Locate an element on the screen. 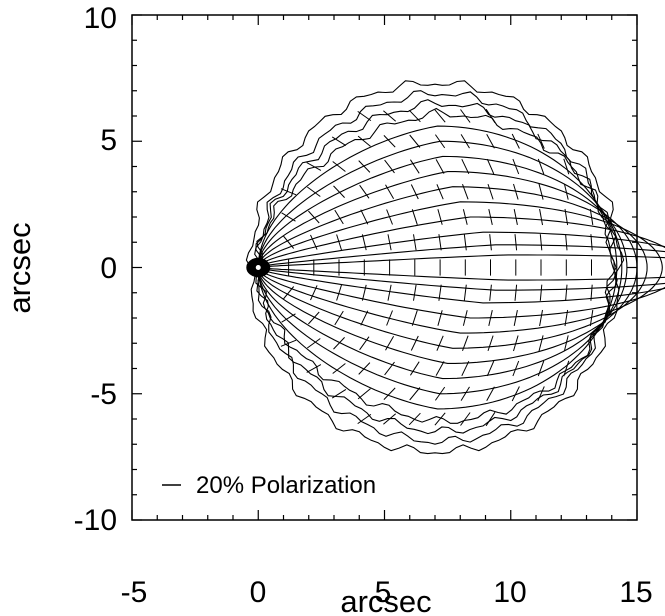 This screenshot has height=616, width=665. contour-line is located at coordinates (461, 267).